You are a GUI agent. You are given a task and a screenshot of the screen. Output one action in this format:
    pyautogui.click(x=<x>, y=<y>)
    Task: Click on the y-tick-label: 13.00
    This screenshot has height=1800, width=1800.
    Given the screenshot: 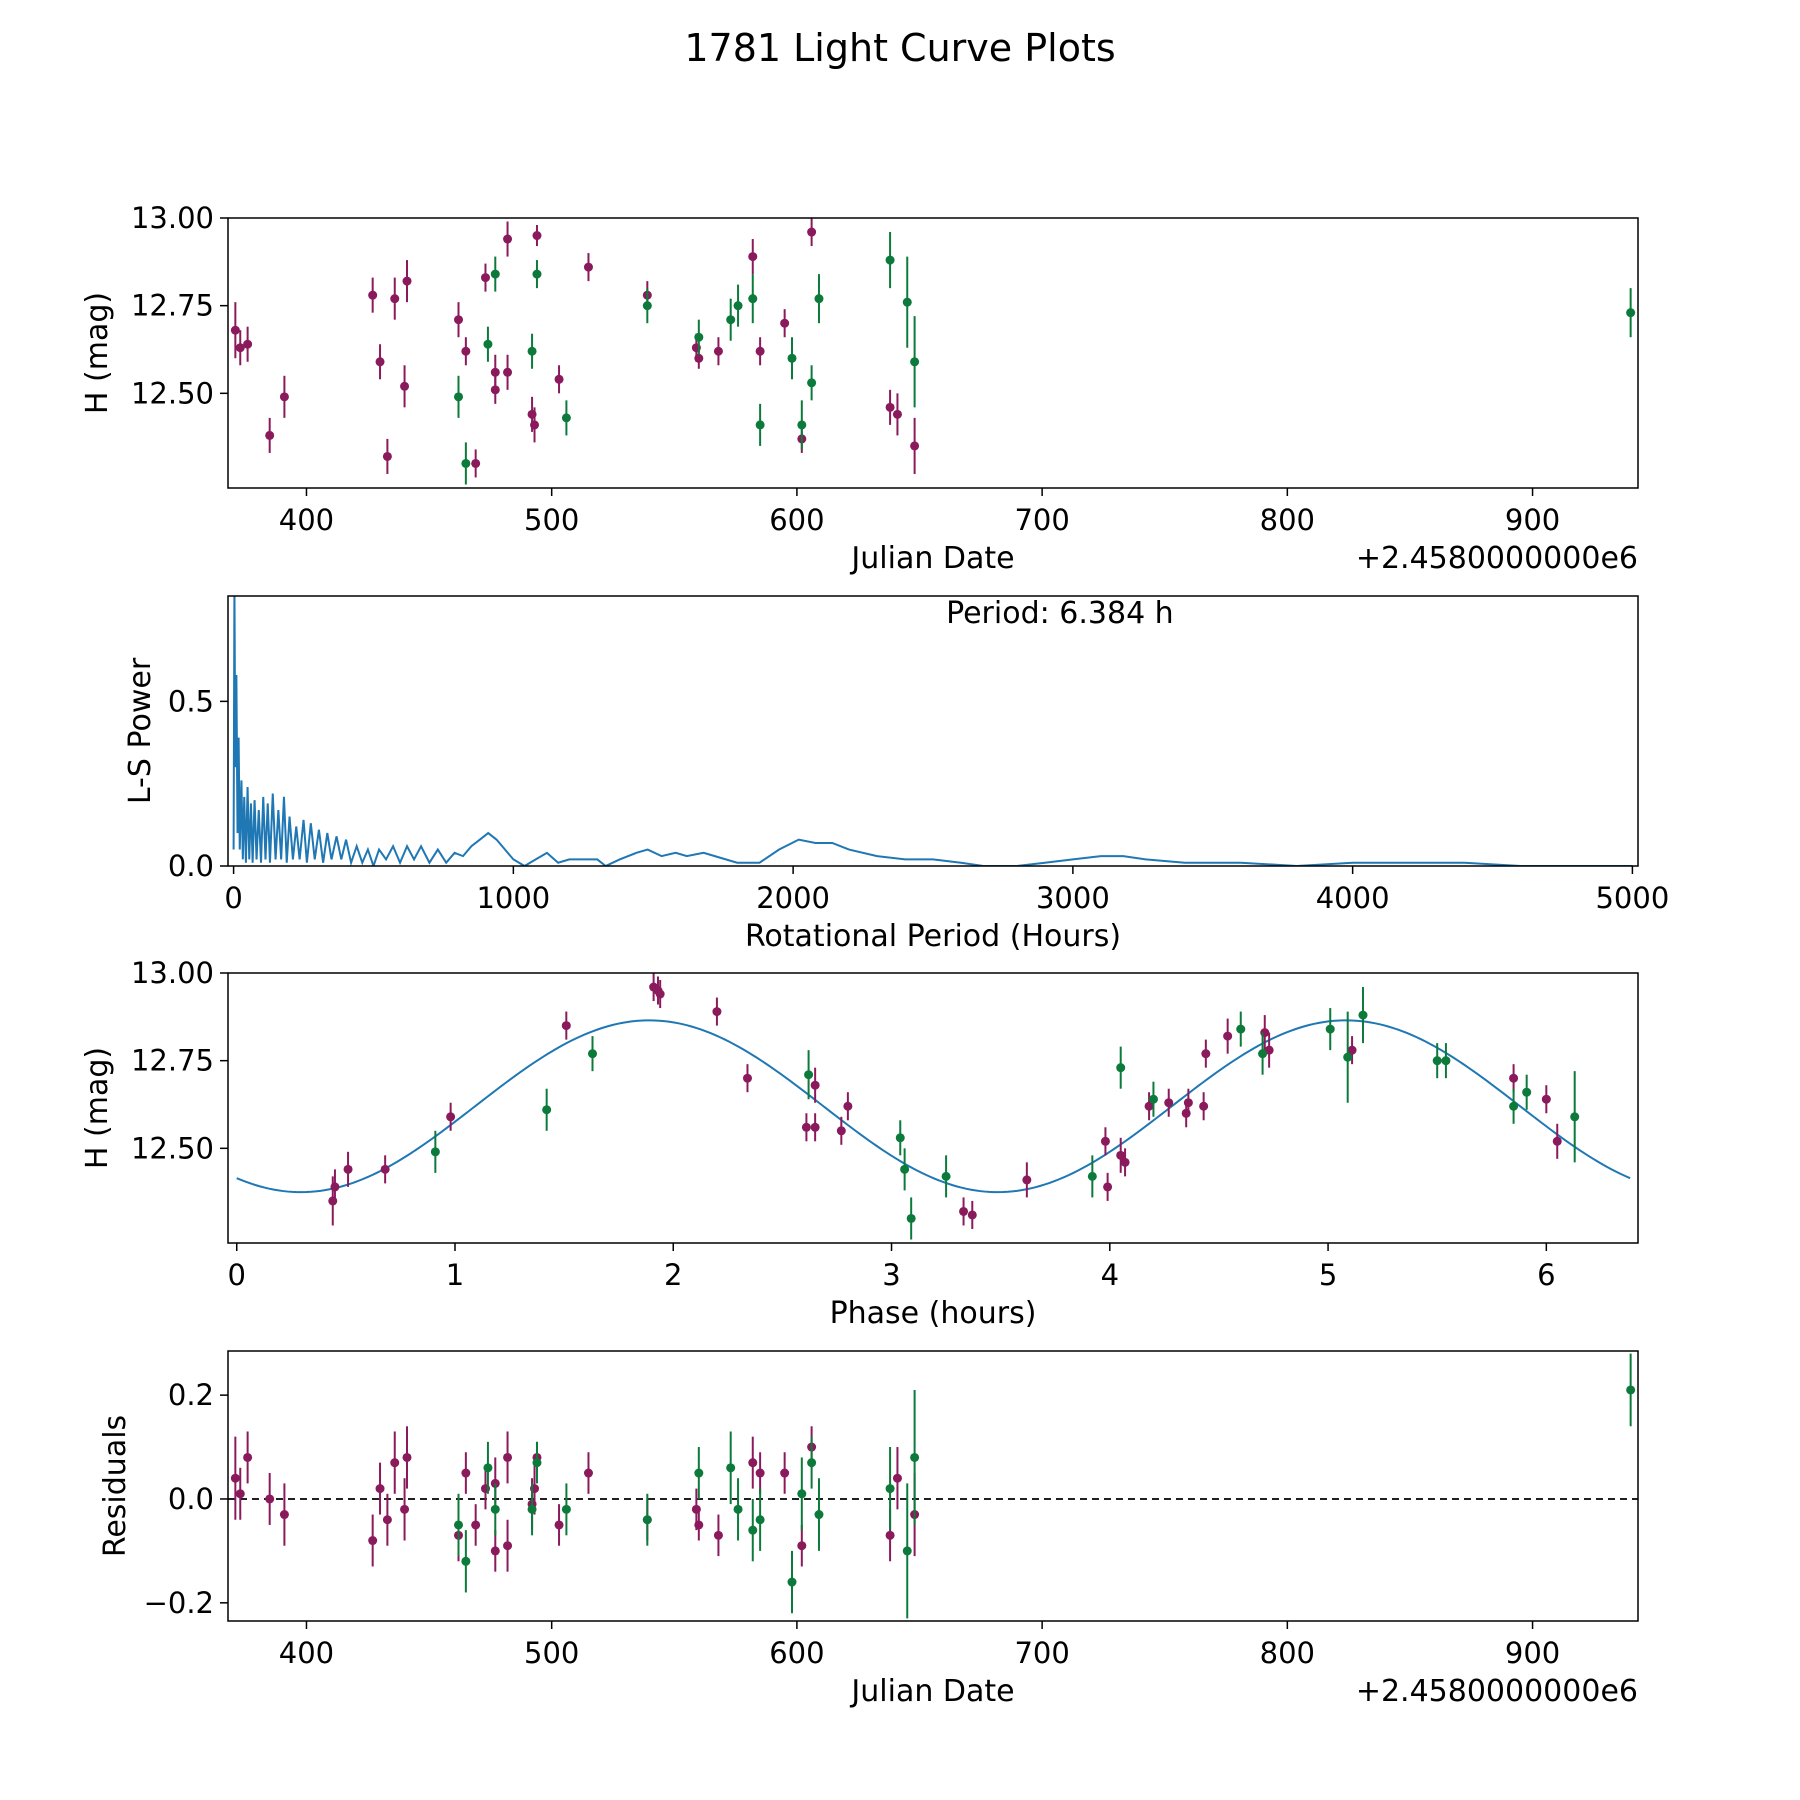 What is the action you would take?
    pyautogui.click(x=172, y=218)
    